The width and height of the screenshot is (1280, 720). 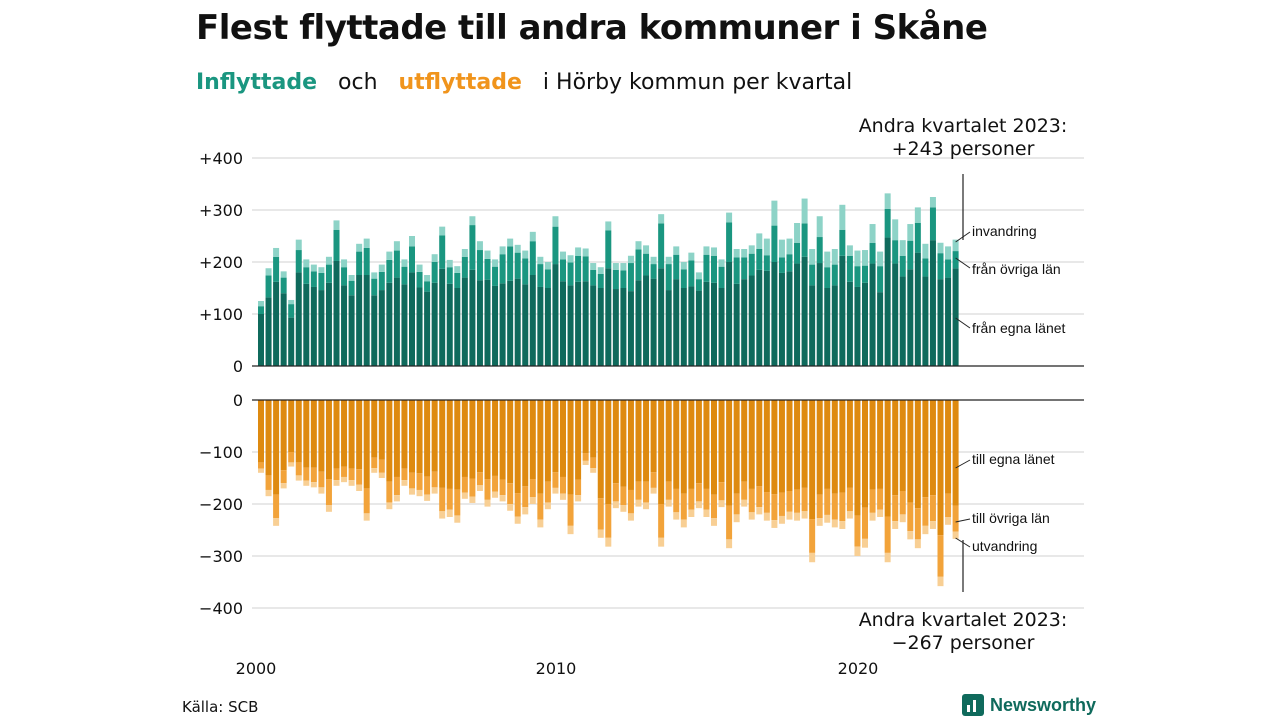 What do you see at coordinates (1011, 518) in the screenshot?
I see `series-label-bottom: till övriga län` at bounding box center [1011, 518].